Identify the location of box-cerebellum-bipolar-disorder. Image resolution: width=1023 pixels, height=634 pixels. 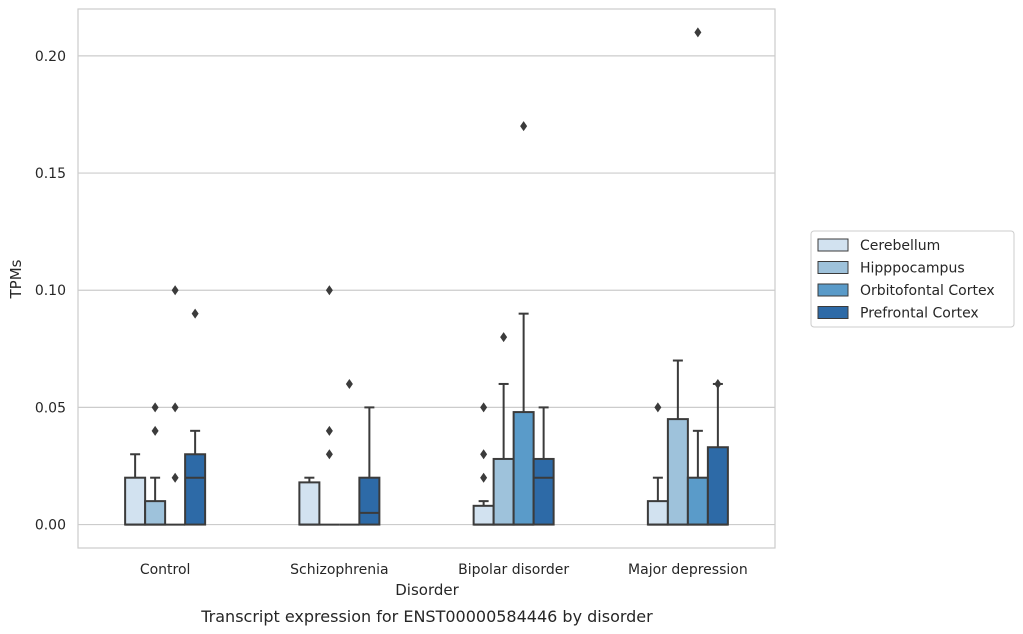
(483, 464).